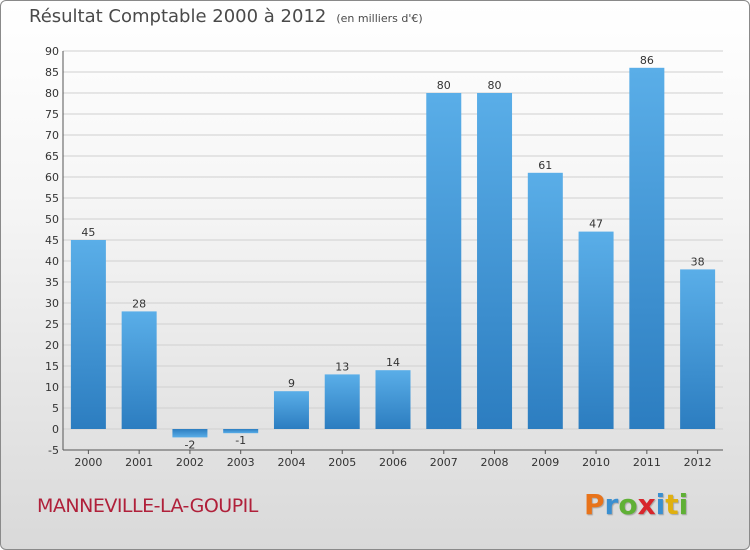  I want to click on bar-value-label: 38, so click(698, 261).